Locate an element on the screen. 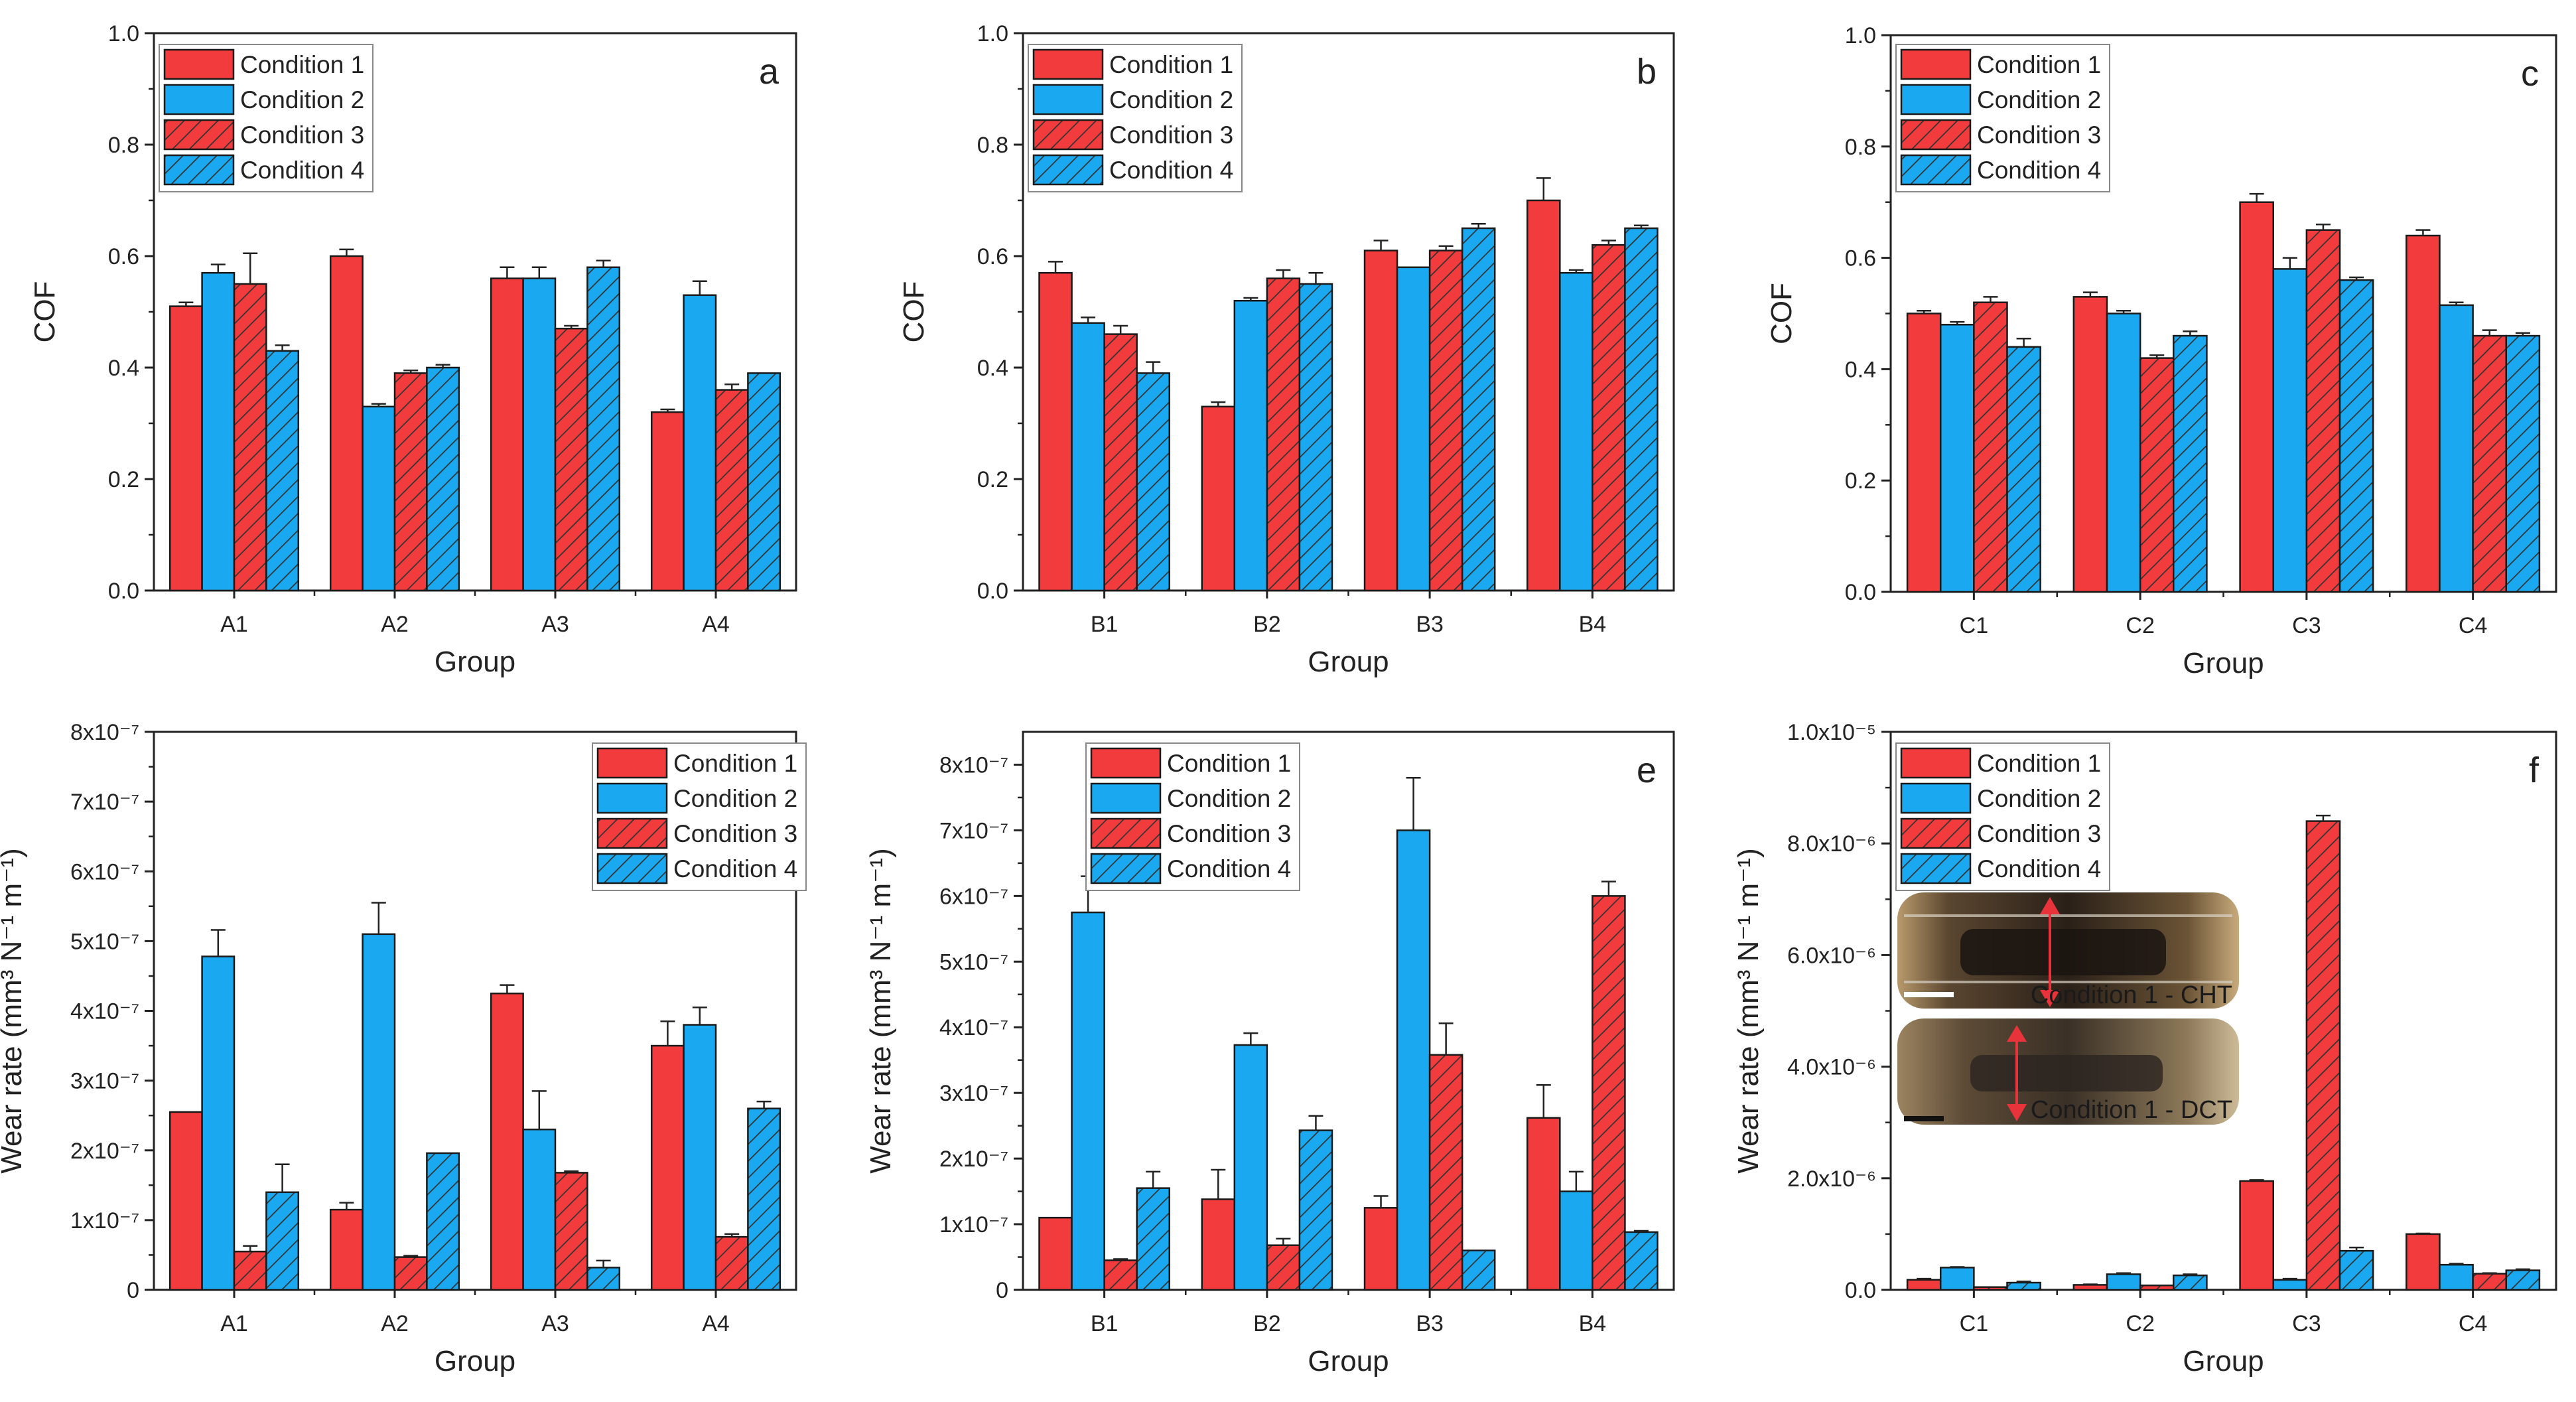 The height and width of the screenshot is (1402, 2576). x-tick-label: A2 is located at coordinates (395, 624).